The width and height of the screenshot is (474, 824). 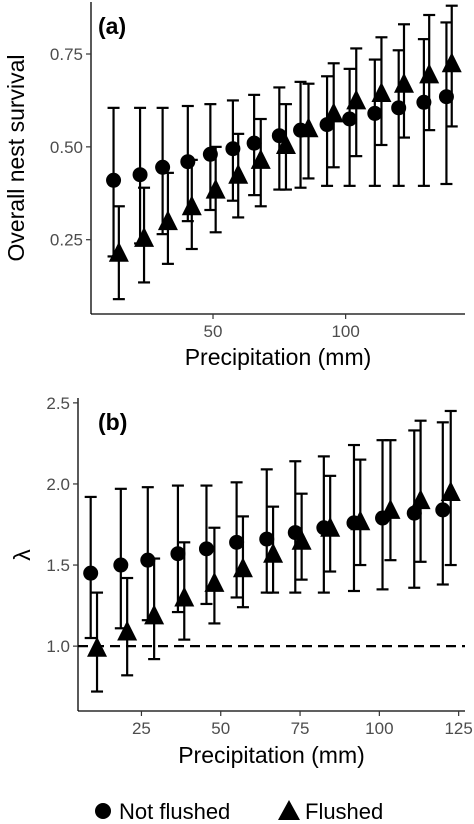 What do you see at coordinates (174, 811) in the screenshot?
I see `legend-label-not-flushed: Not flushed` at bounding box center [174, 811].